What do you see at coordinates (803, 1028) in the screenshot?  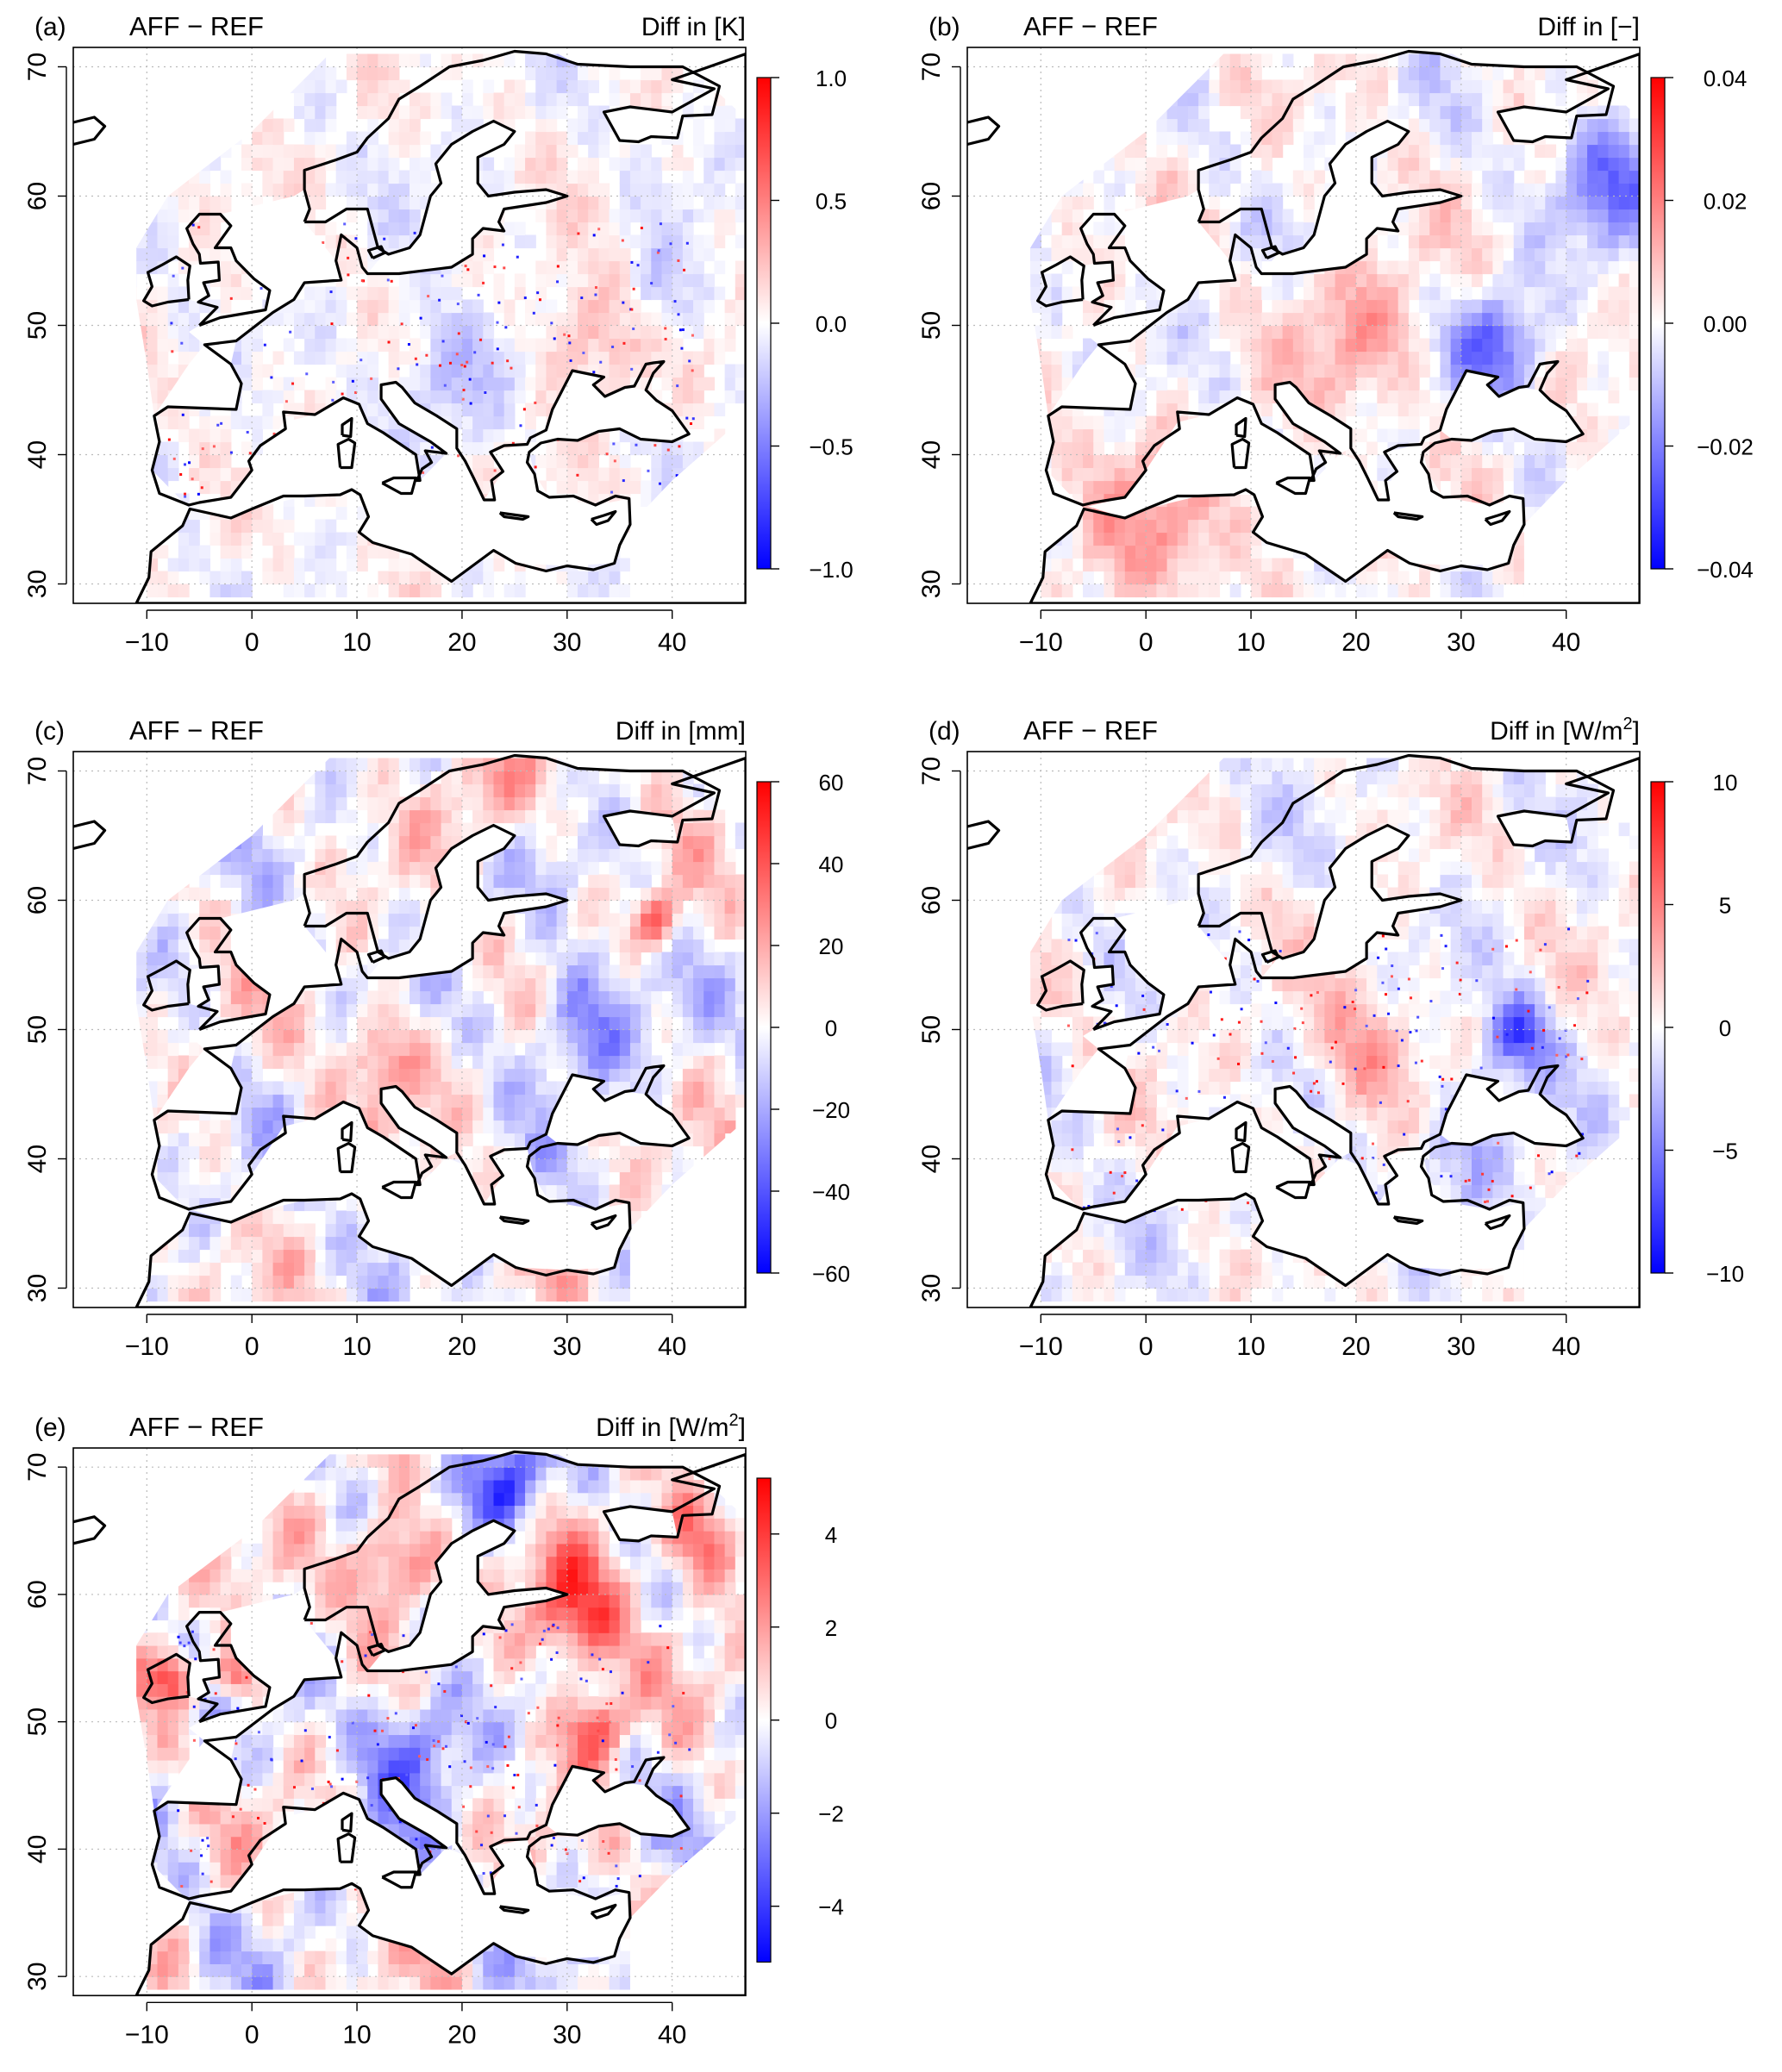 I see `colorbar: 60 40 20 0 −20 −40 −60` at bounding box center [803, 1028].